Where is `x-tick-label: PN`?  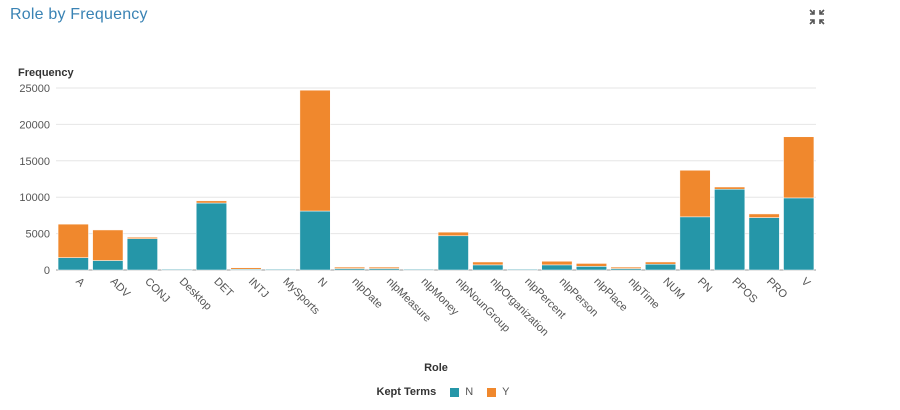
x-tick-label: PN is located at coordinates (704, 285).